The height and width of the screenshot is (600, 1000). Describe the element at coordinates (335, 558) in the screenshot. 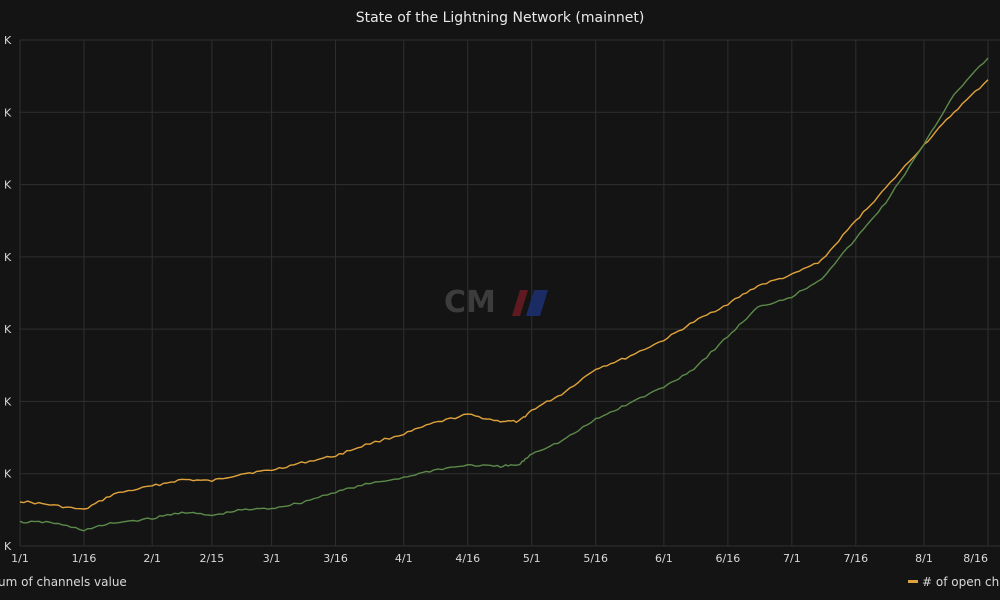

I see `x-tick-label: 3/16` at that location.